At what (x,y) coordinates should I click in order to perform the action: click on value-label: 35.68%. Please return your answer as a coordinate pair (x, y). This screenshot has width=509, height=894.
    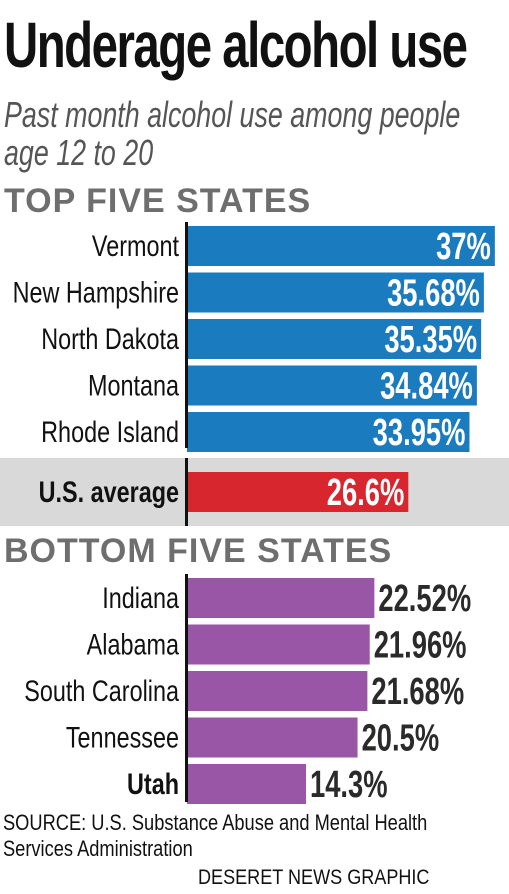
    Looking at the image, I should click on (433, 293).